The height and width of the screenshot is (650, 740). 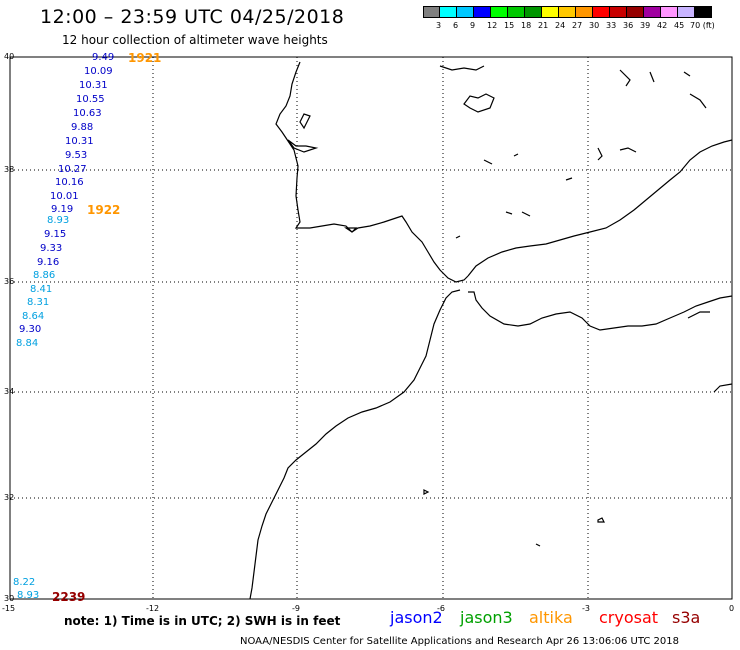 What do you see at coordinates (33, 316) in the screenshot?
I see `wave-height-label: 8.64` at bounding box center [33, 316].